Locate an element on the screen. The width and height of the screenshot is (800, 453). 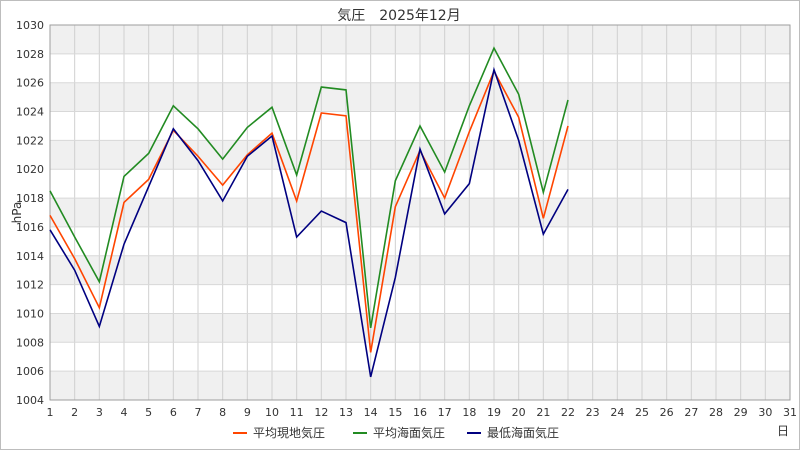
y-tick-label: 1012 is located at coordinates (30, 285).